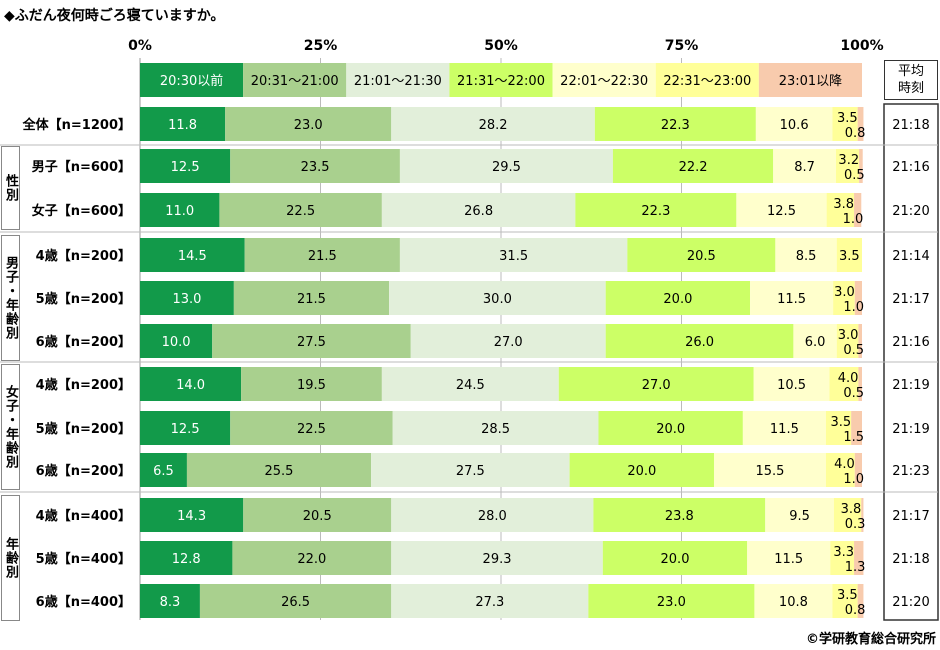 The image size is (940, 650). I want to click on data-label: 3.3, so click(843, 552).